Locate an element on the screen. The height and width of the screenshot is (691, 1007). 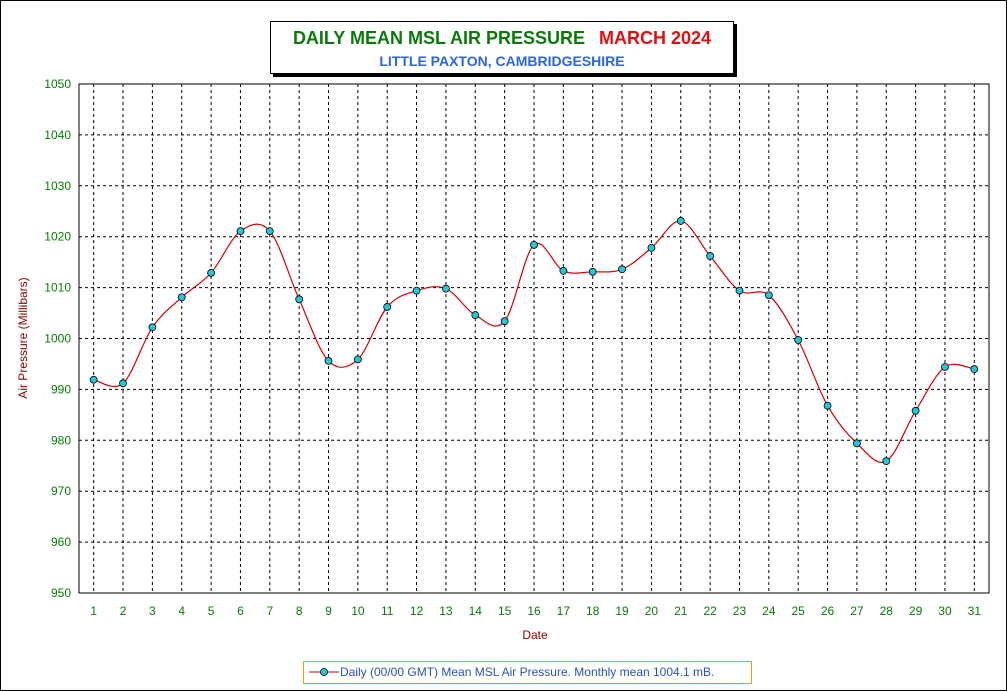
x-tick-label: 31 is located at coordinates (975, 611).